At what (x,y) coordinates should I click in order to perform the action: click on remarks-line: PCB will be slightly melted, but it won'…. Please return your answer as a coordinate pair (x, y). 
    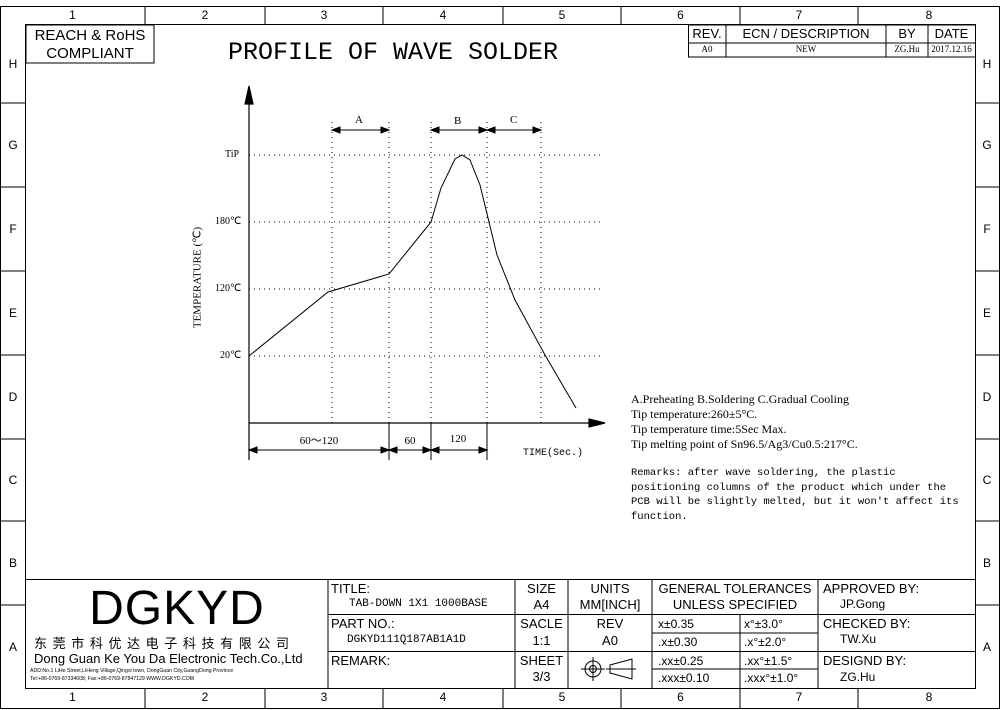
    Looking at the image, I should click on (795, 502).